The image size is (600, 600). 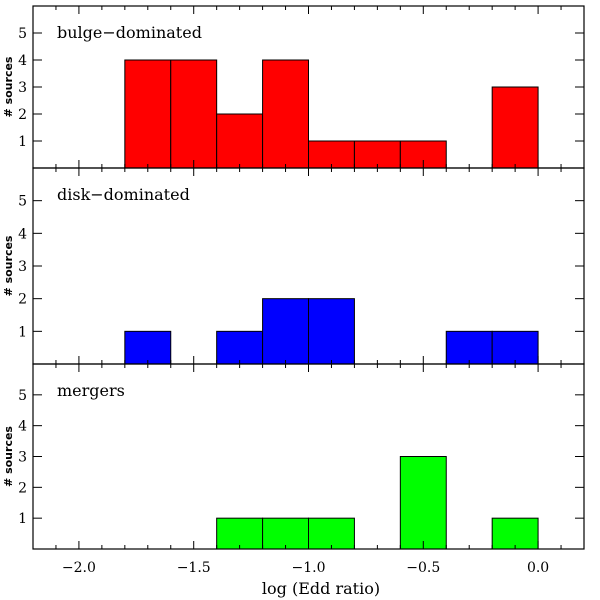 What do you see at coordinates (22, 427) in the screenshot?
I see `y-tick-label-mergers-3: 4` at bounding box center [22, 427].